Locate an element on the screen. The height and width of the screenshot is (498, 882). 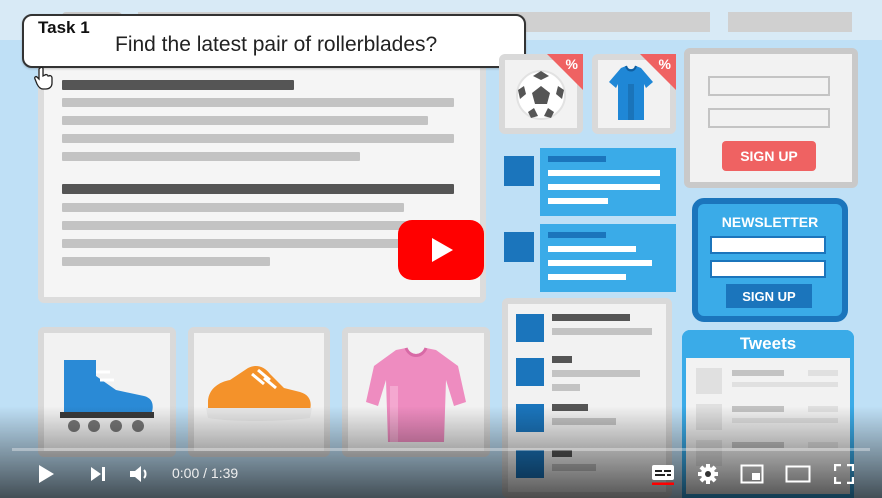
miniplayer-icon is located at coordinates (752, 474).